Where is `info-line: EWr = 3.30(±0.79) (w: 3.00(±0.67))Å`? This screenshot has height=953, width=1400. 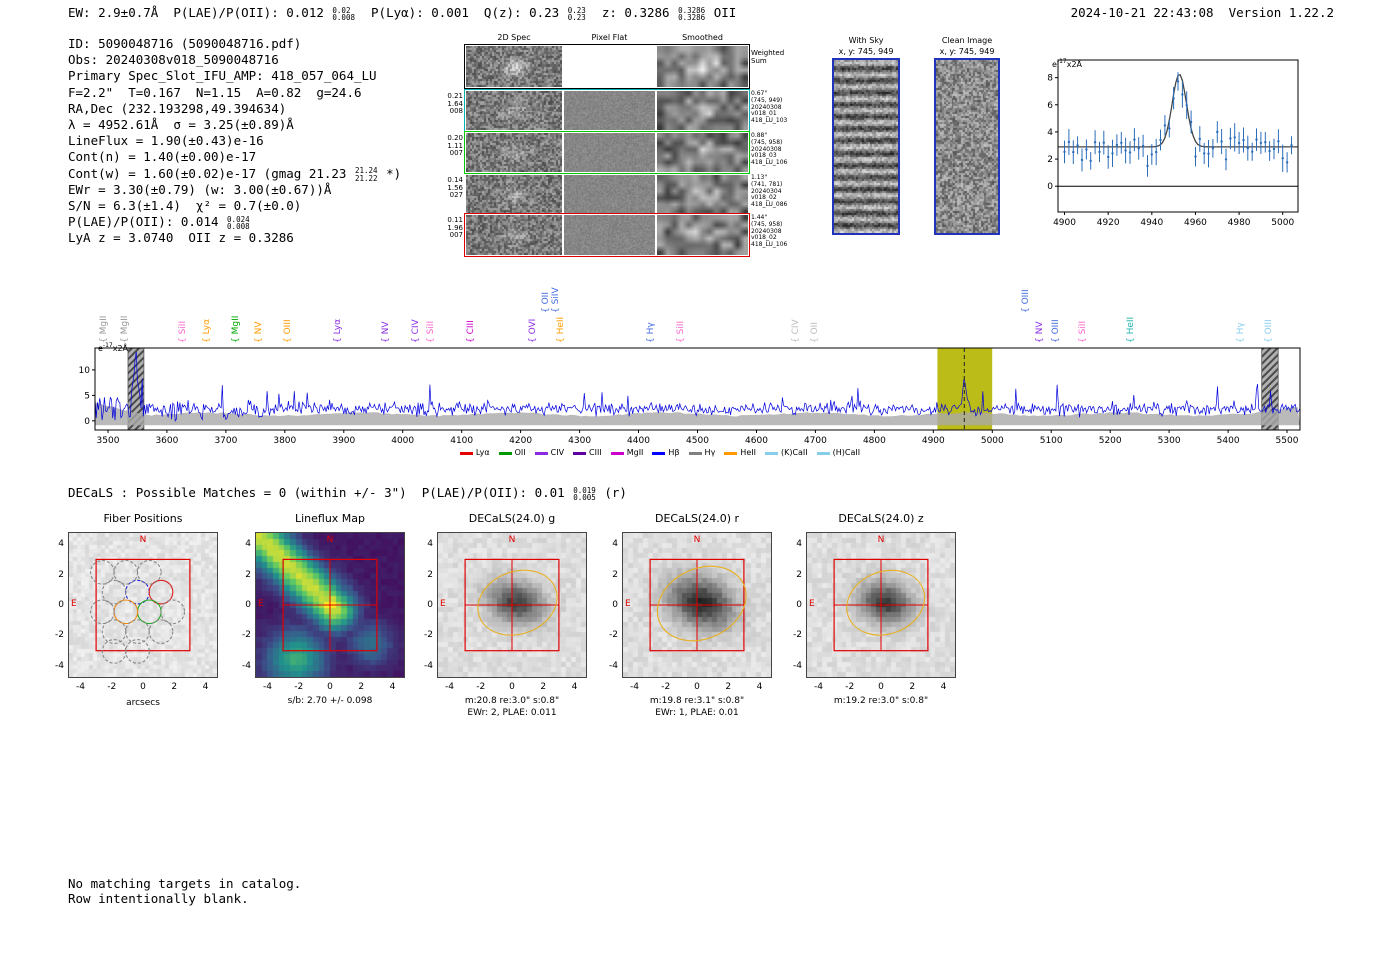 info-line: EWr = 3.30(±0.79) (w: 3.00(±0.67))Å is located at coordinates (283, 190).